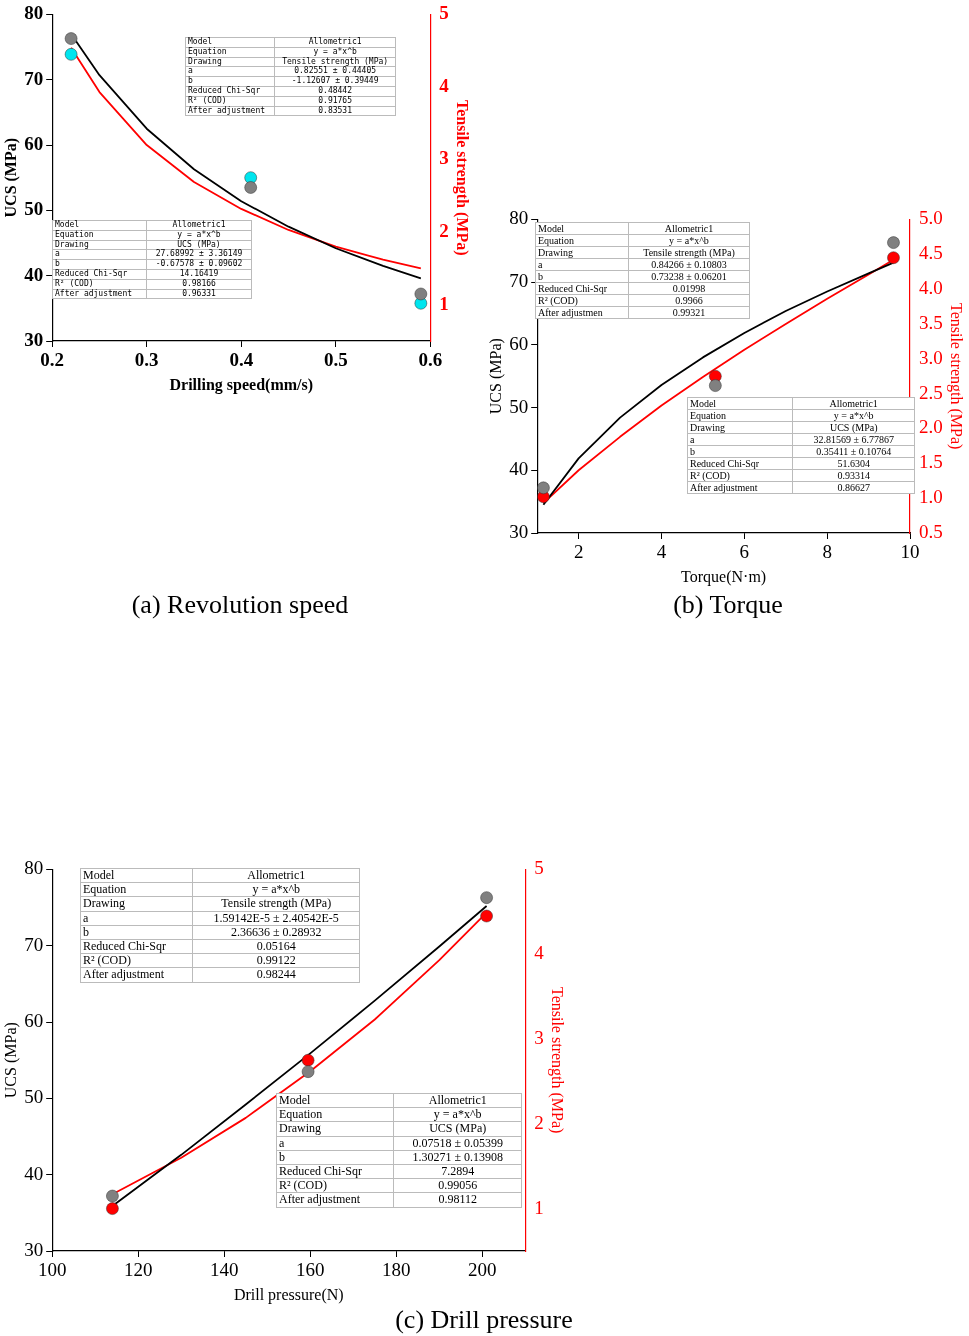 This screenshot has width=969, height=1336. What do you see at coordinates (931, 253) in the screenshot?
I see `y2-tick-label: 4.5` at bounding box center [931, 253].